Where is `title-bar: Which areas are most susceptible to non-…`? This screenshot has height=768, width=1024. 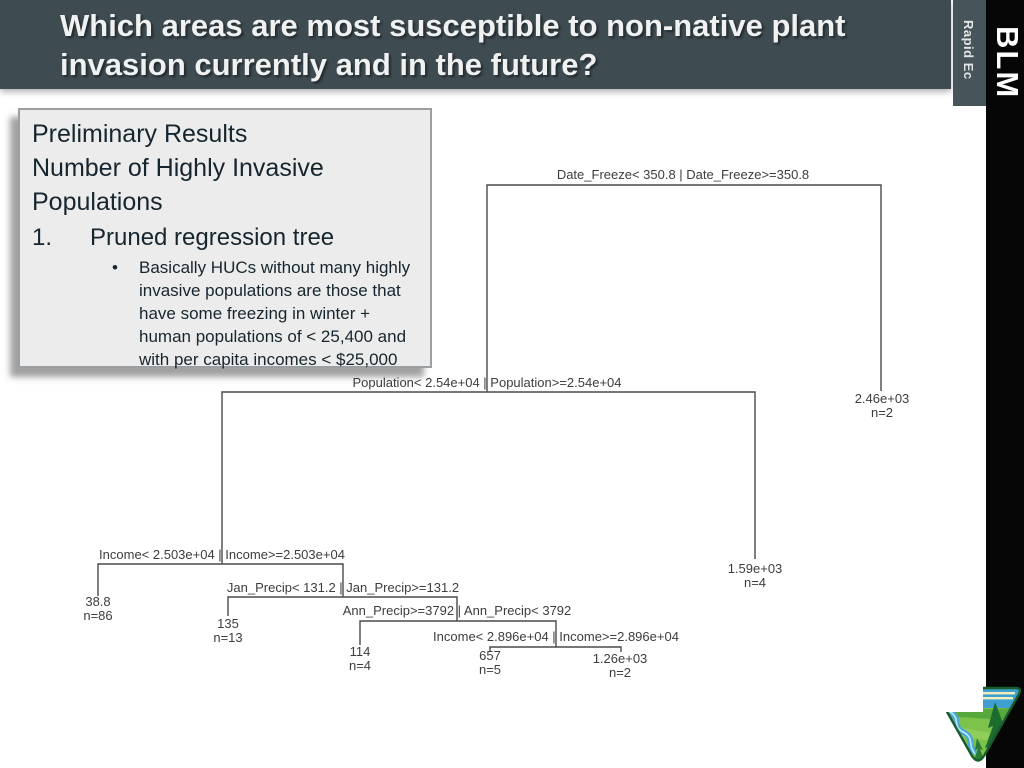 title-bar: Which areas are most susceptible to non-… is located at coordinates (475, 44).